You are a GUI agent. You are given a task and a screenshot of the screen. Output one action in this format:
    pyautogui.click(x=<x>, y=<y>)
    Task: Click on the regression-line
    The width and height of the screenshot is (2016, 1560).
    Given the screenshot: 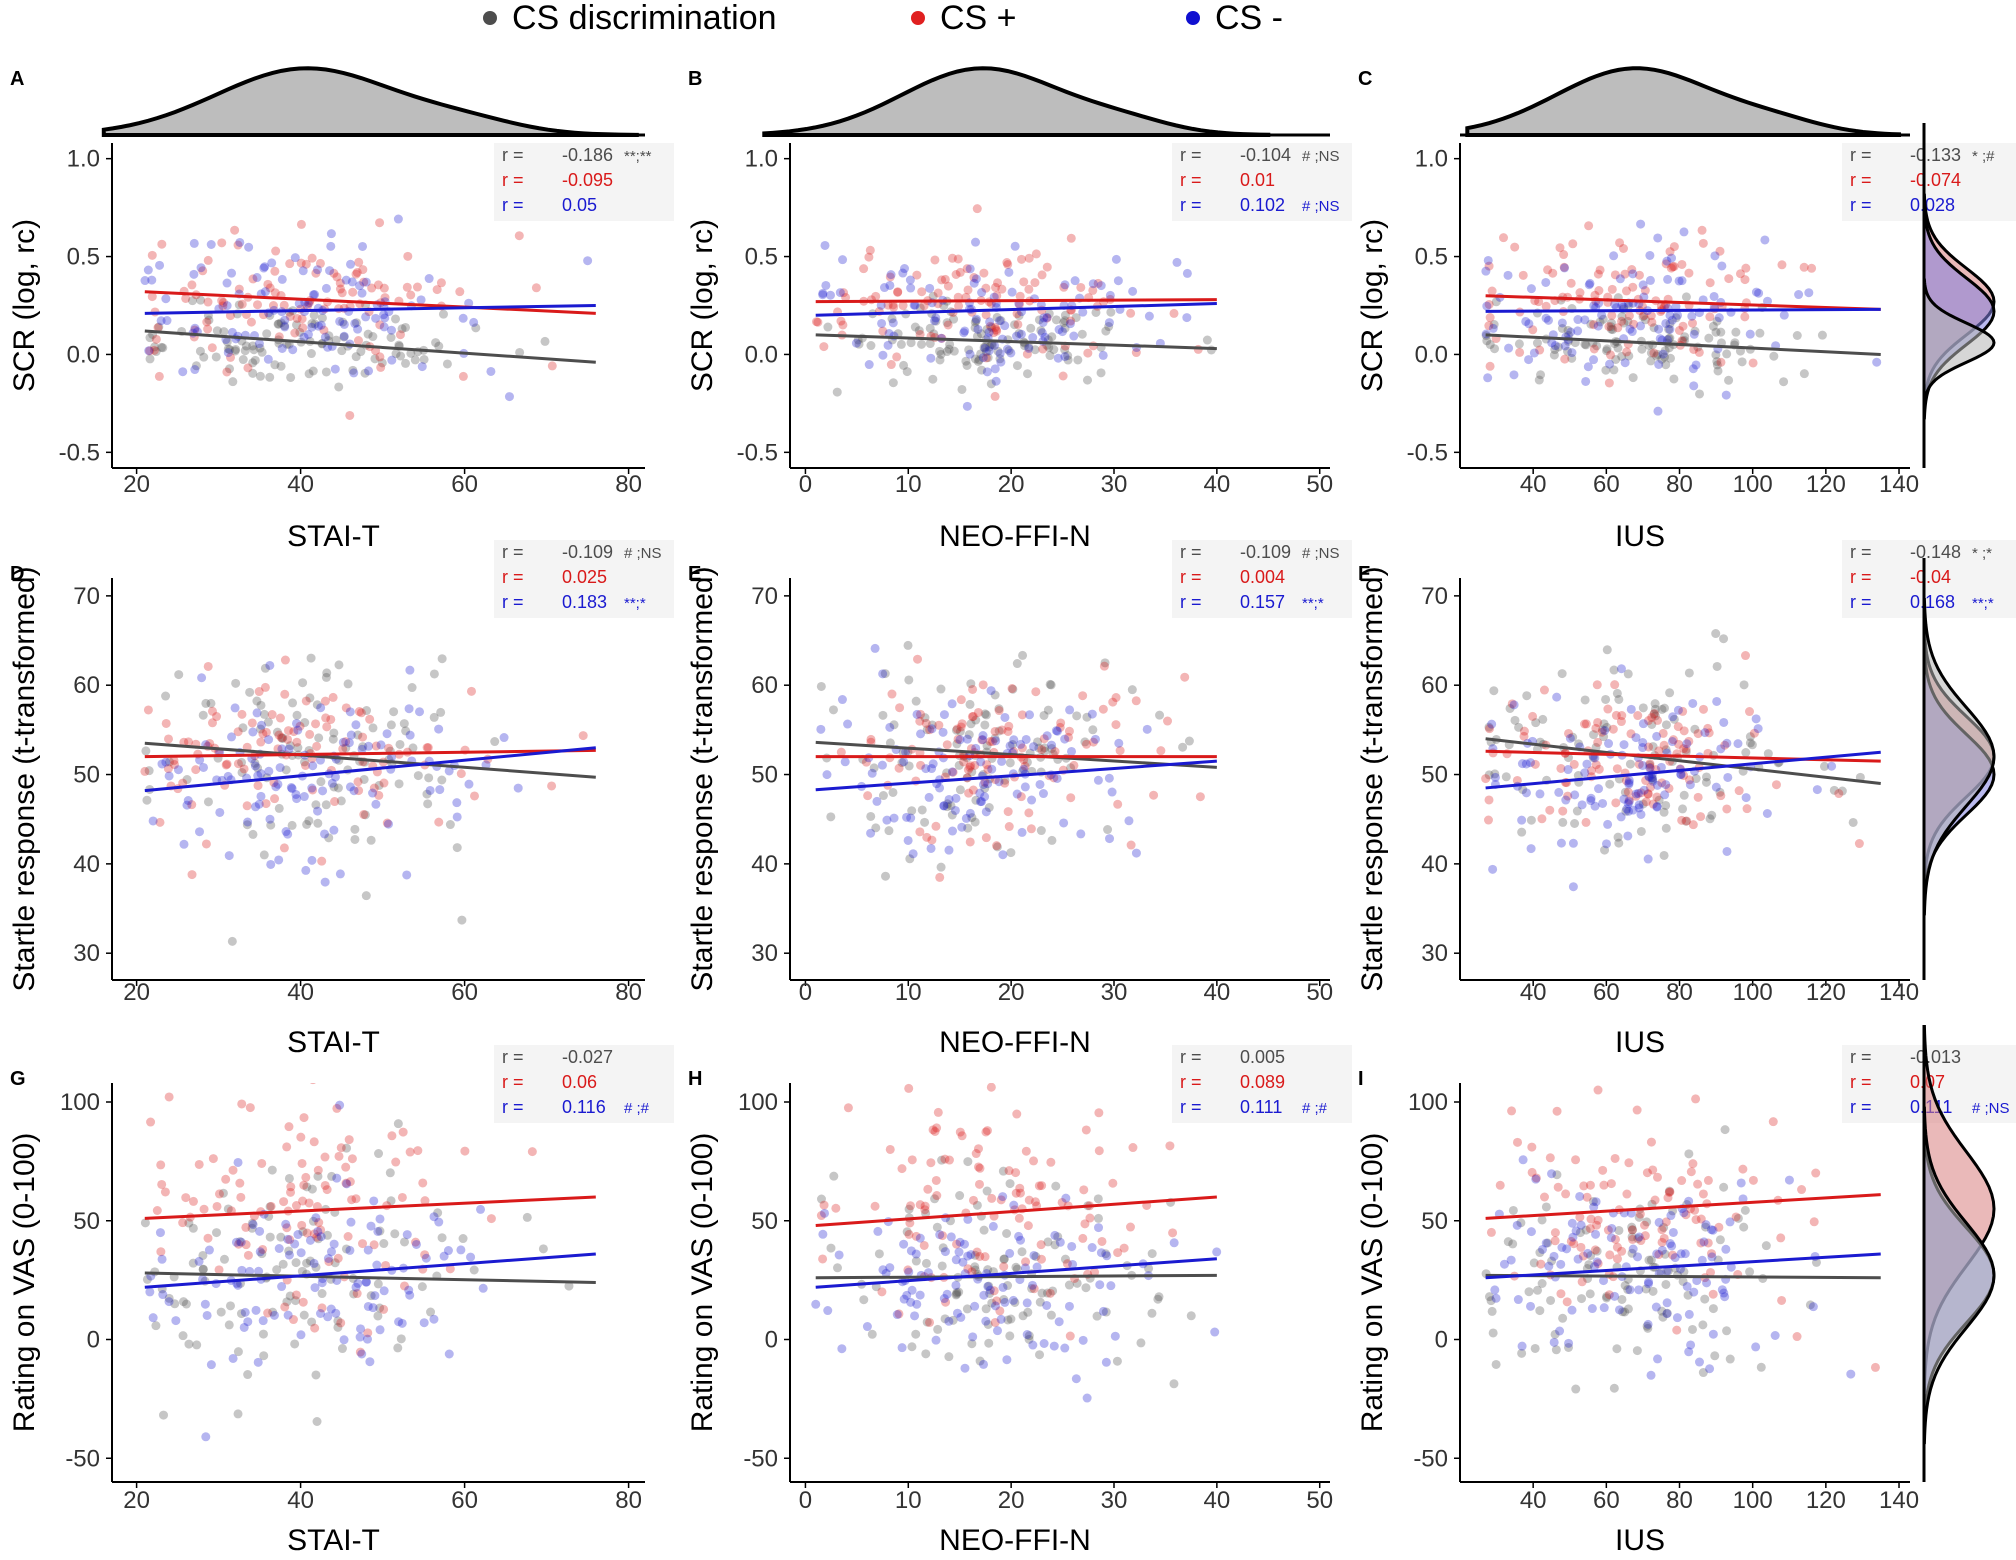 What is the action you would take?
    pyautogui.click(x=370, y=753)
    